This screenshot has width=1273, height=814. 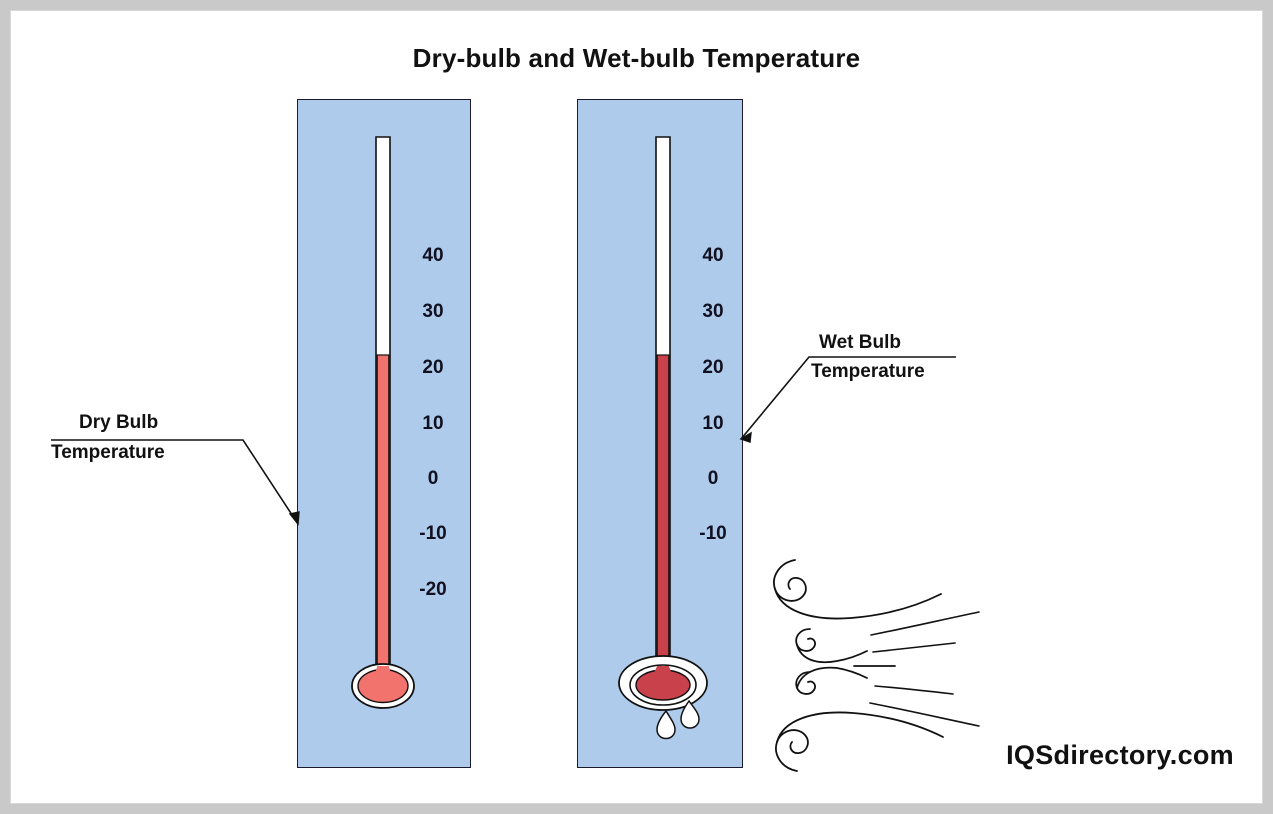 I want to click on dry-bulb-callout-line2: Temperature, so click(x=108, y=452).